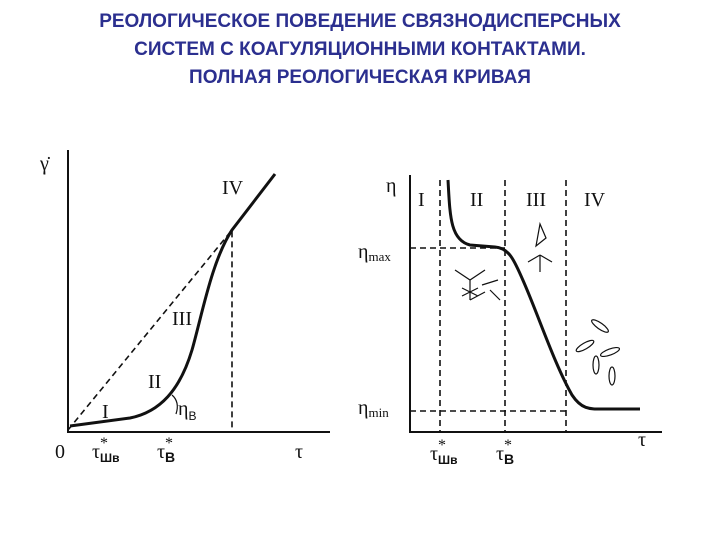 The image size is (720, 540). I want to click on y-axis-label: η, so click(391, 186).